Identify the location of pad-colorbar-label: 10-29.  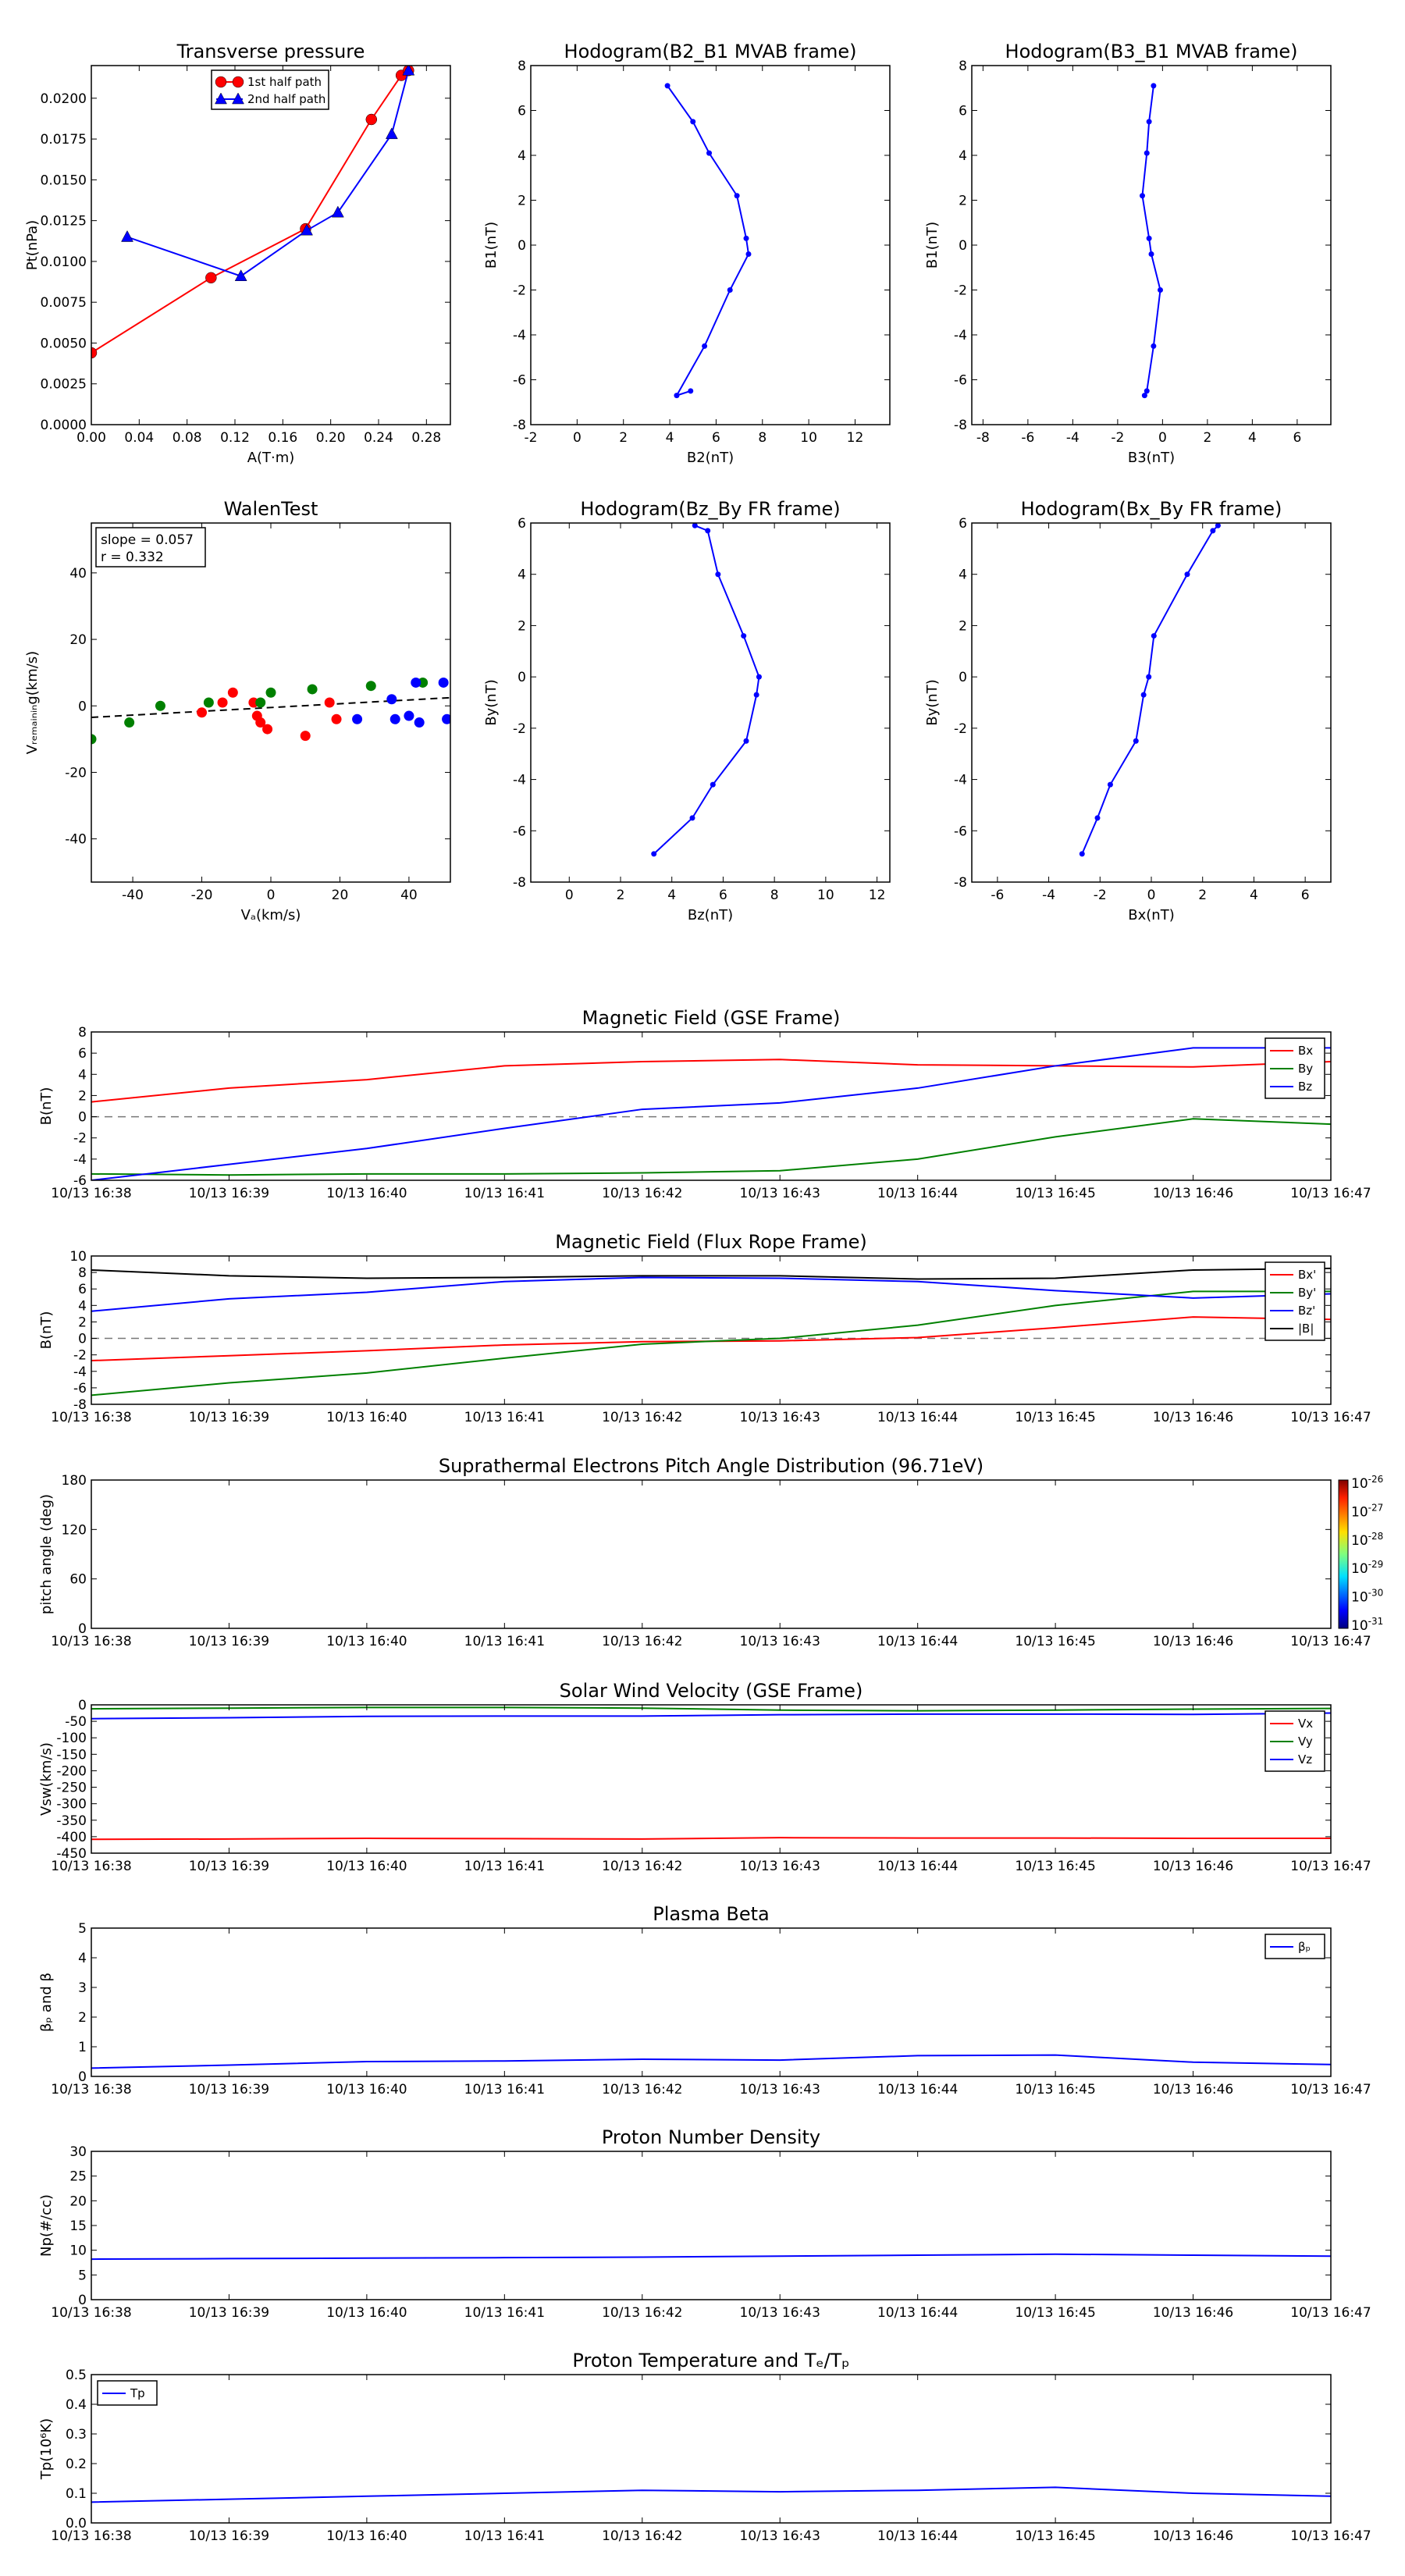
(1367, 1568).